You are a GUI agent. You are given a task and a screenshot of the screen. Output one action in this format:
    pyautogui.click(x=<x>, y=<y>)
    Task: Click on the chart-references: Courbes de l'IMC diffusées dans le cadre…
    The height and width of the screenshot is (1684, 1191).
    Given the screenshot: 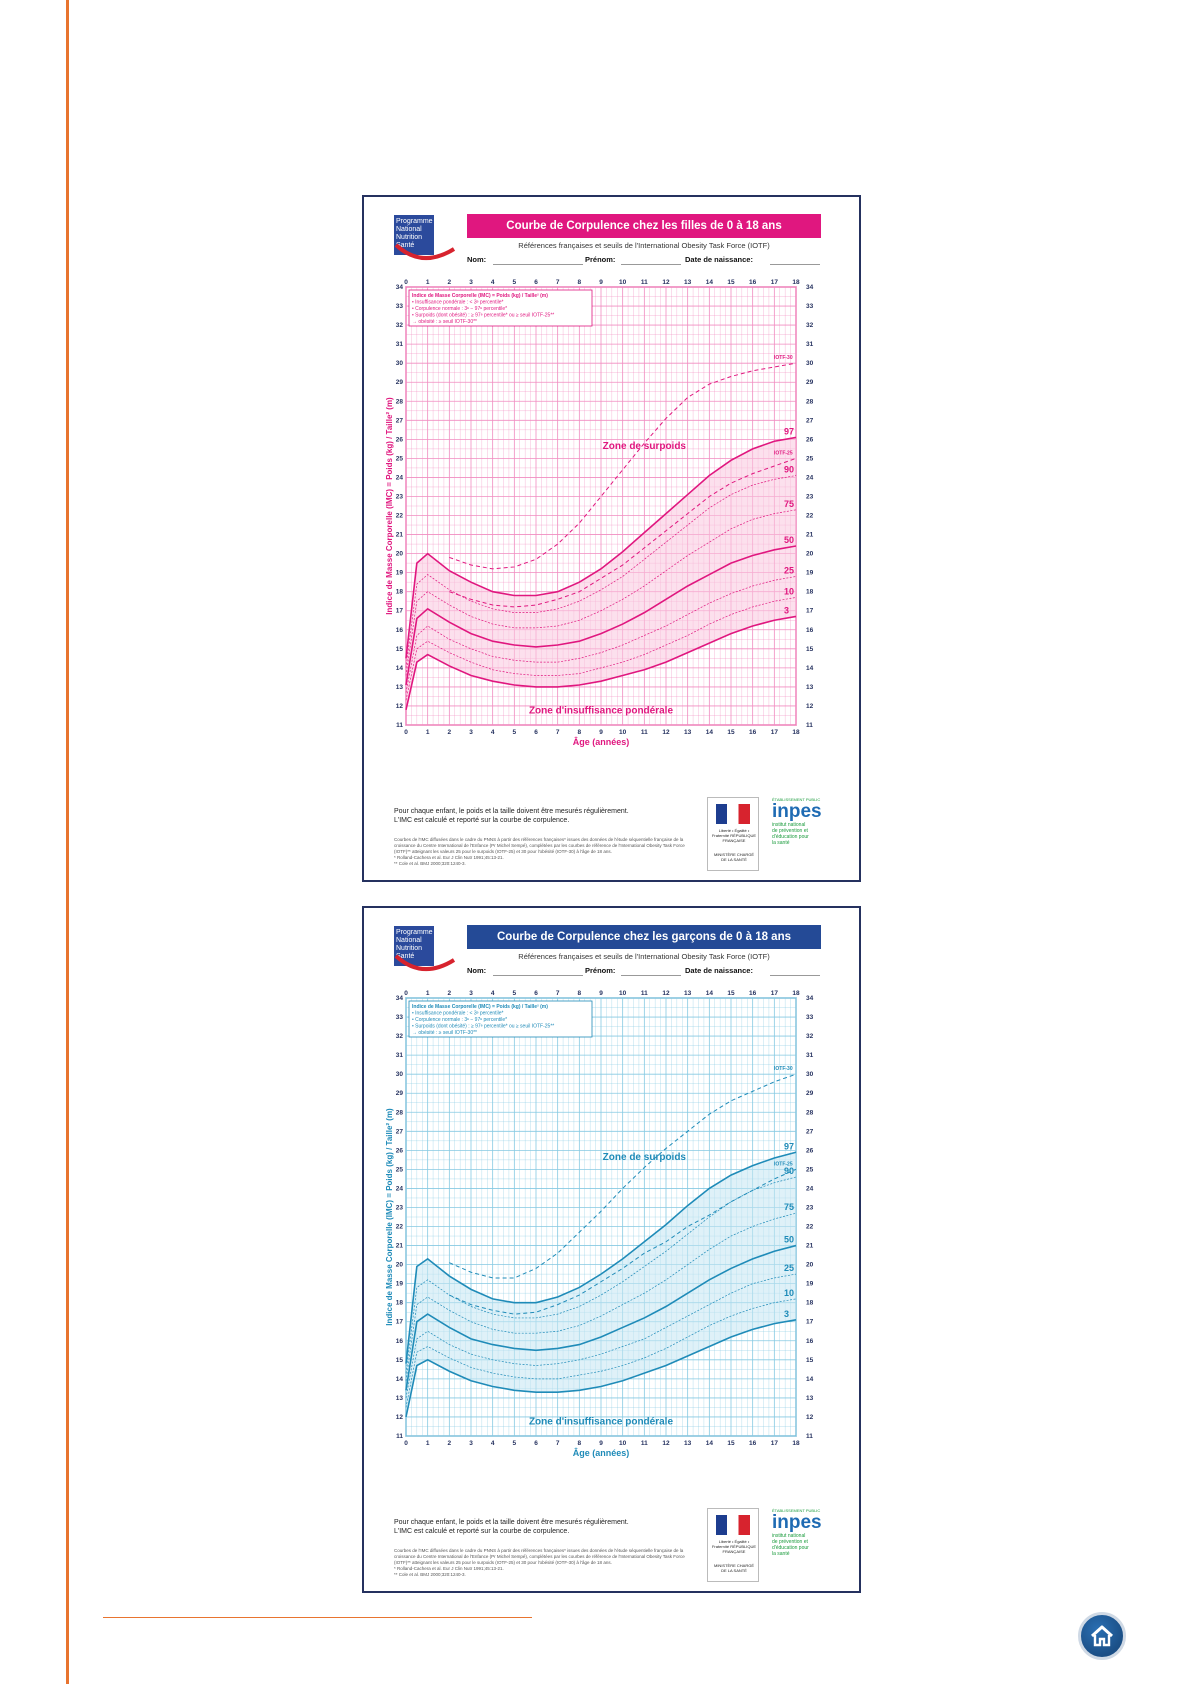 What is the action you would take?
    pyautogui.click(x=539, y=851)
    